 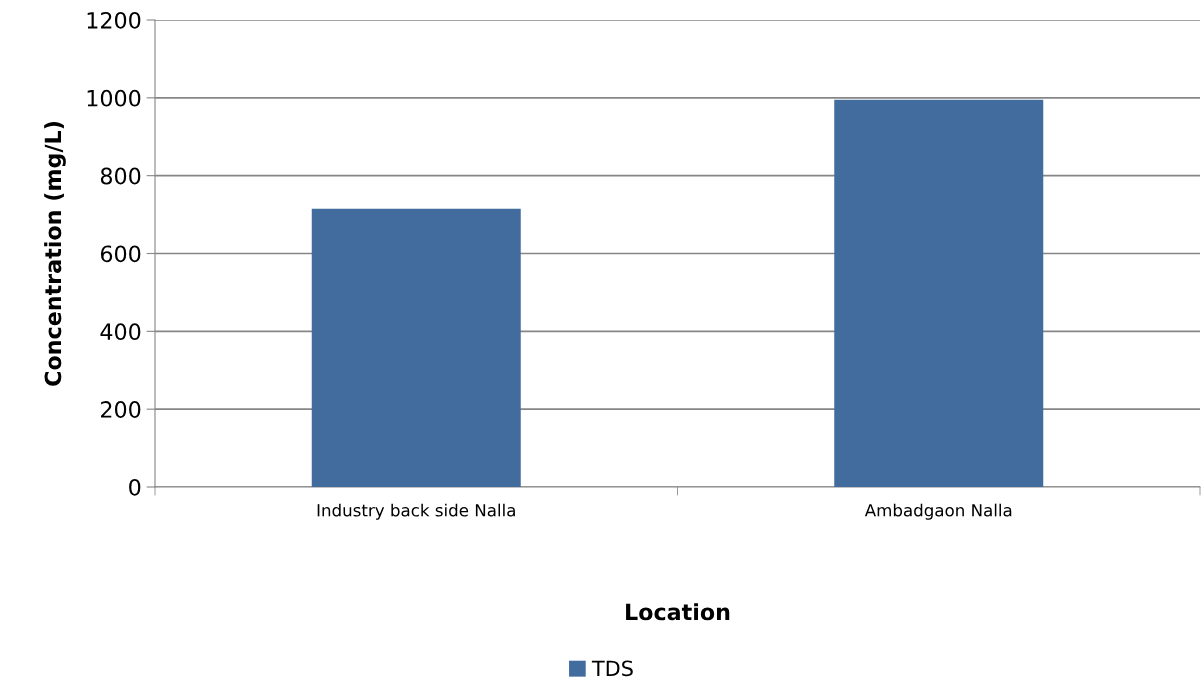 What do you see at coordinates (416, 511) in the screenshot?
I see `x-tick-label: Industry back side Nalla` at bounding box center [416, 511].